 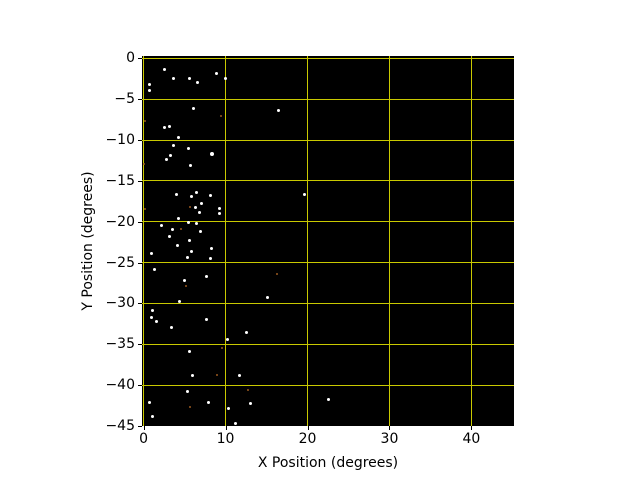 What do you see at coordinates (328, 263) in the screenshot?
I see `gridline-y--25` at bounding box center [328, 263].